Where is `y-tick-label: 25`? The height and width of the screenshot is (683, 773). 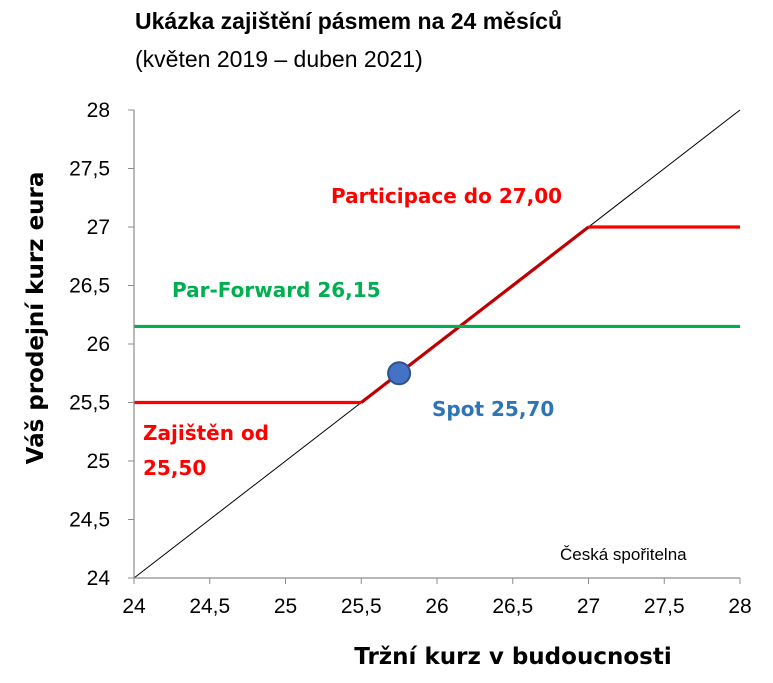 y-tick-label: 25 is located at coordinates (98, 461).